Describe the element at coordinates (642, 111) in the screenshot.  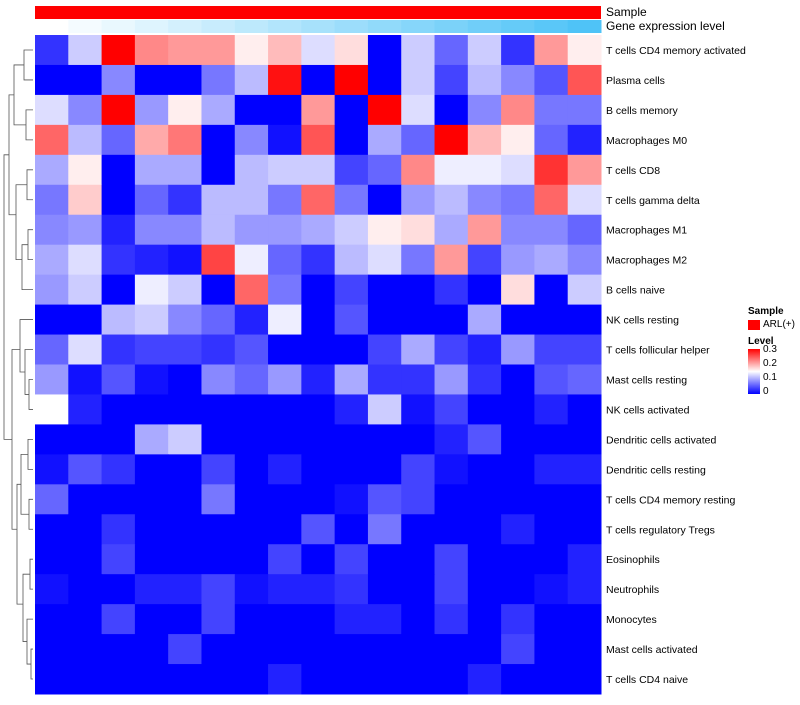
I see `row-label: B cells memory` at that location.